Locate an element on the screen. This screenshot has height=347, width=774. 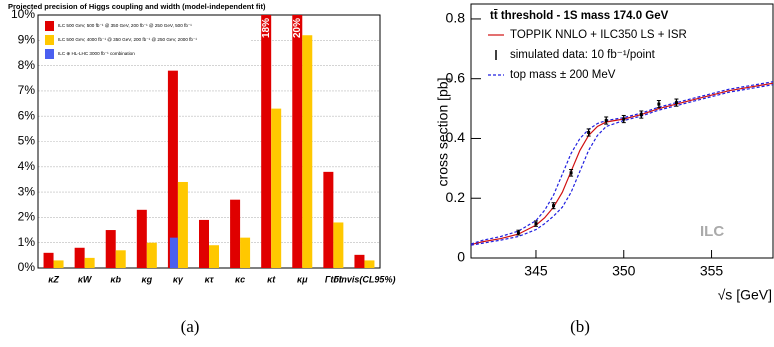
legend-label: simulated data: 10 fb⁻¹/point is located at coordinates (583, 55).